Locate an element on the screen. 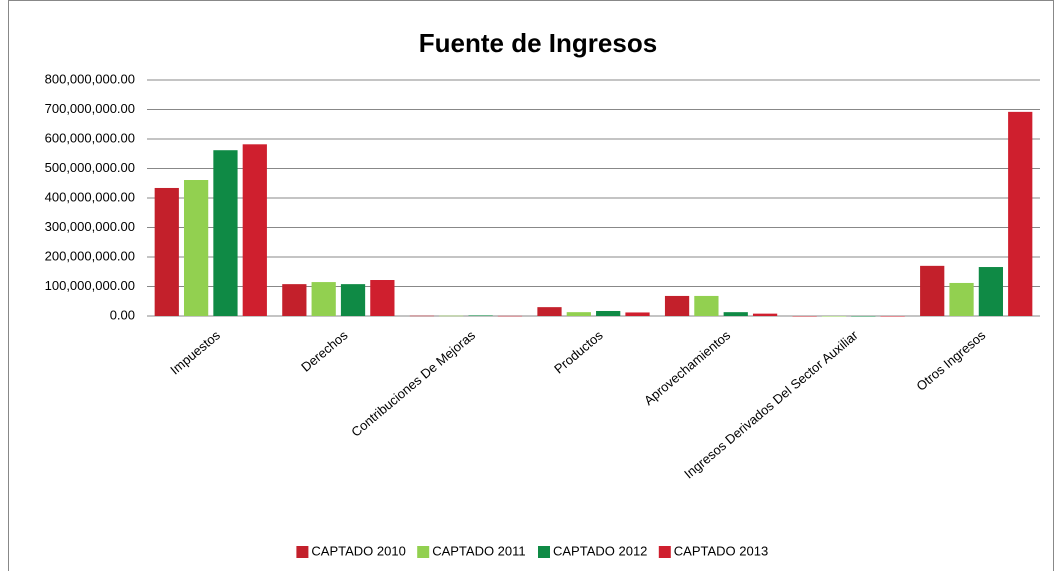 The width and height of the screenshot is (1055, 571). y-tick-label: 700,000,000.00 is located at coordinates (90, 108).